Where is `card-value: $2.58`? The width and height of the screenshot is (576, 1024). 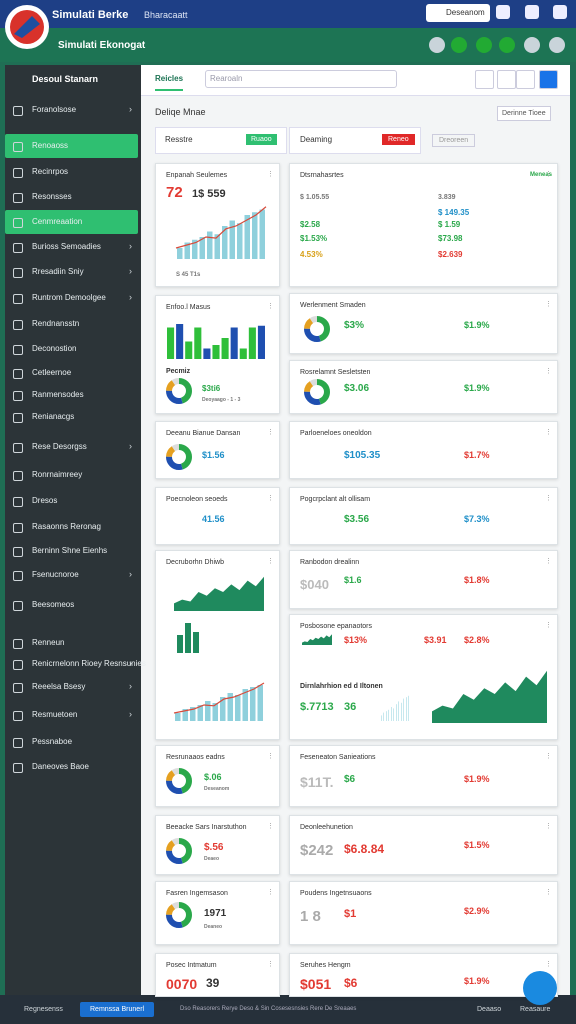 card-value: $2.58 is located at coordinates (310, 224).